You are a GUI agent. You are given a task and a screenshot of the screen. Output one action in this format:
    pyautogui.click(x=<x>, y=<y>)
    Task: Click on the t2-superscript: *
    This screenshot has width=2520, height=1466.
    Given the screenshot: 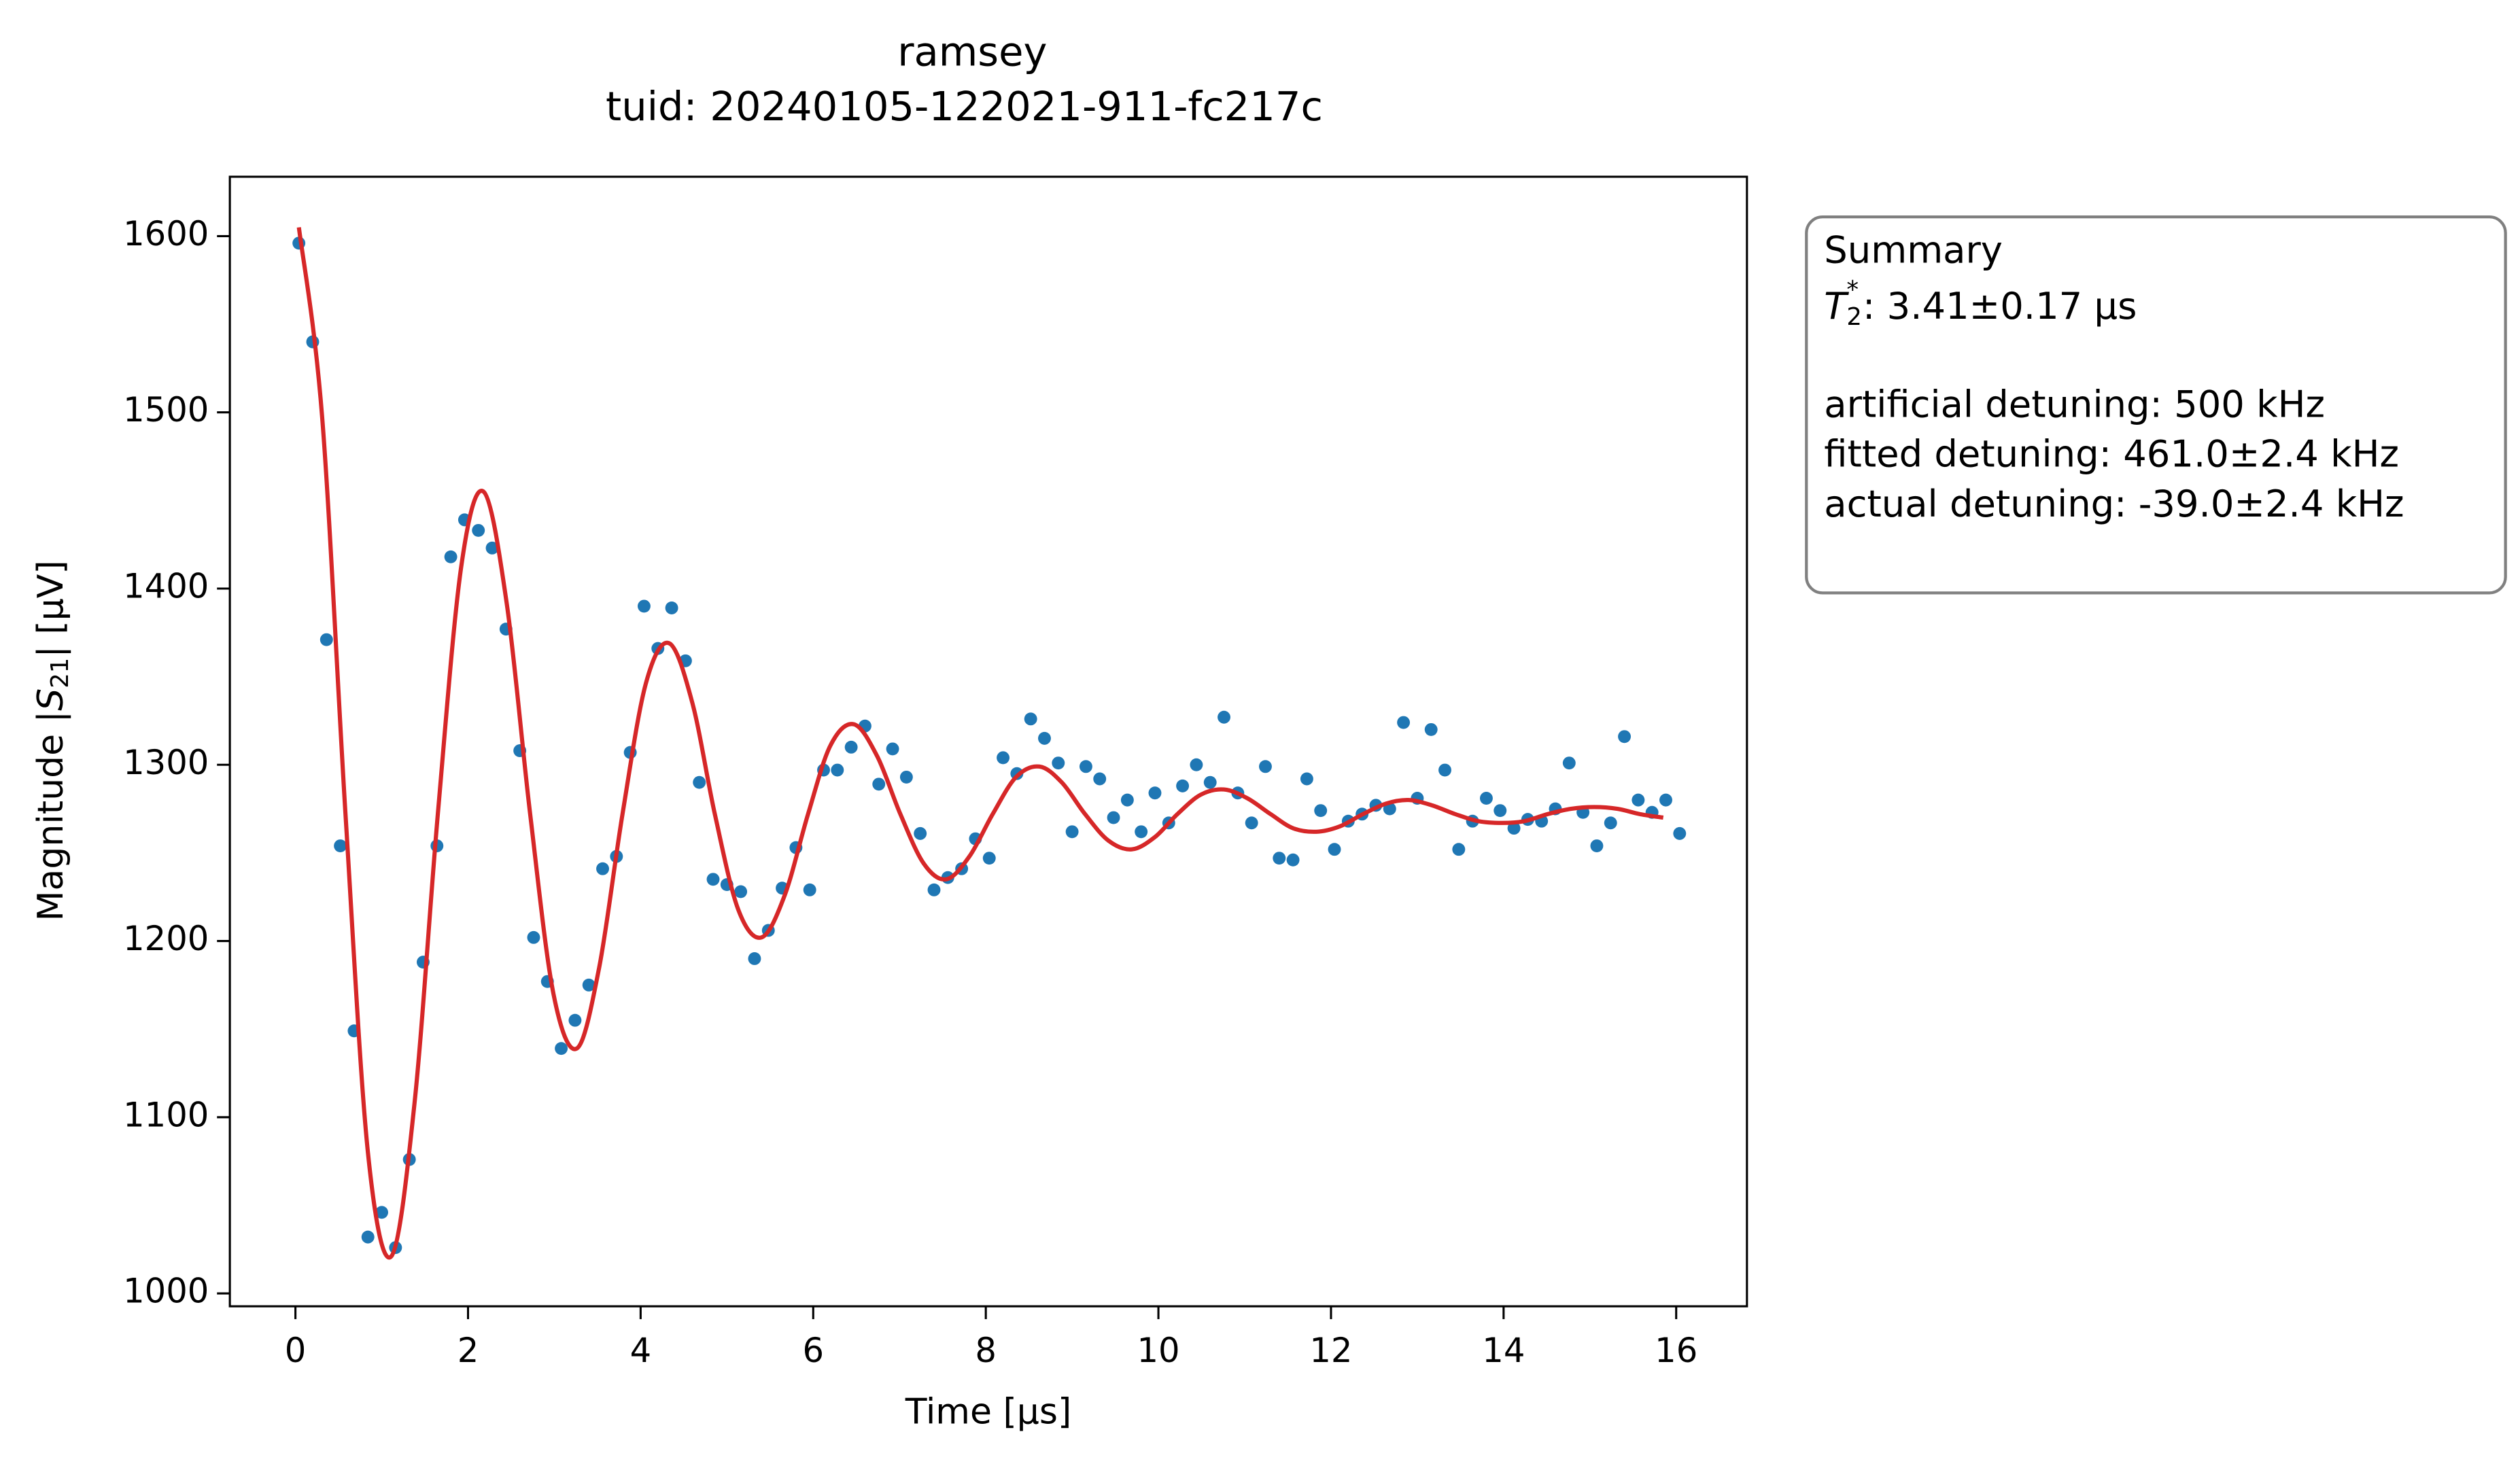 What is the action you would take?
    pyautogui.click(x=1853, y=290)
    